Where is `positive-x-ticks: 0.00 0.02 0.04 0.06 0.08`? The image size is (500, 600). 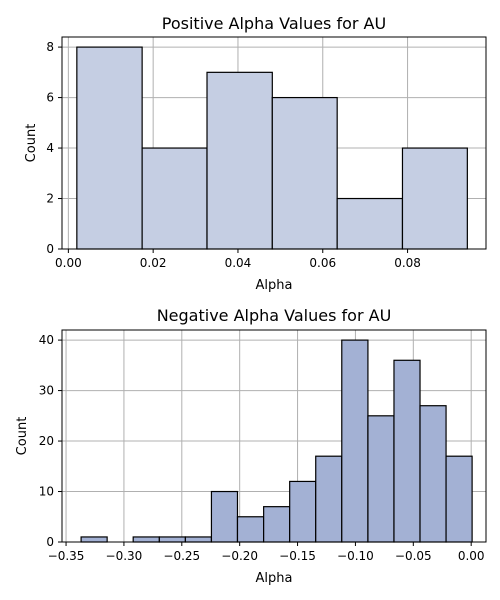
positive-x-ticks: 0.00 0.02 0.04 0.06 0.08 is located at coordinates (238, 259).